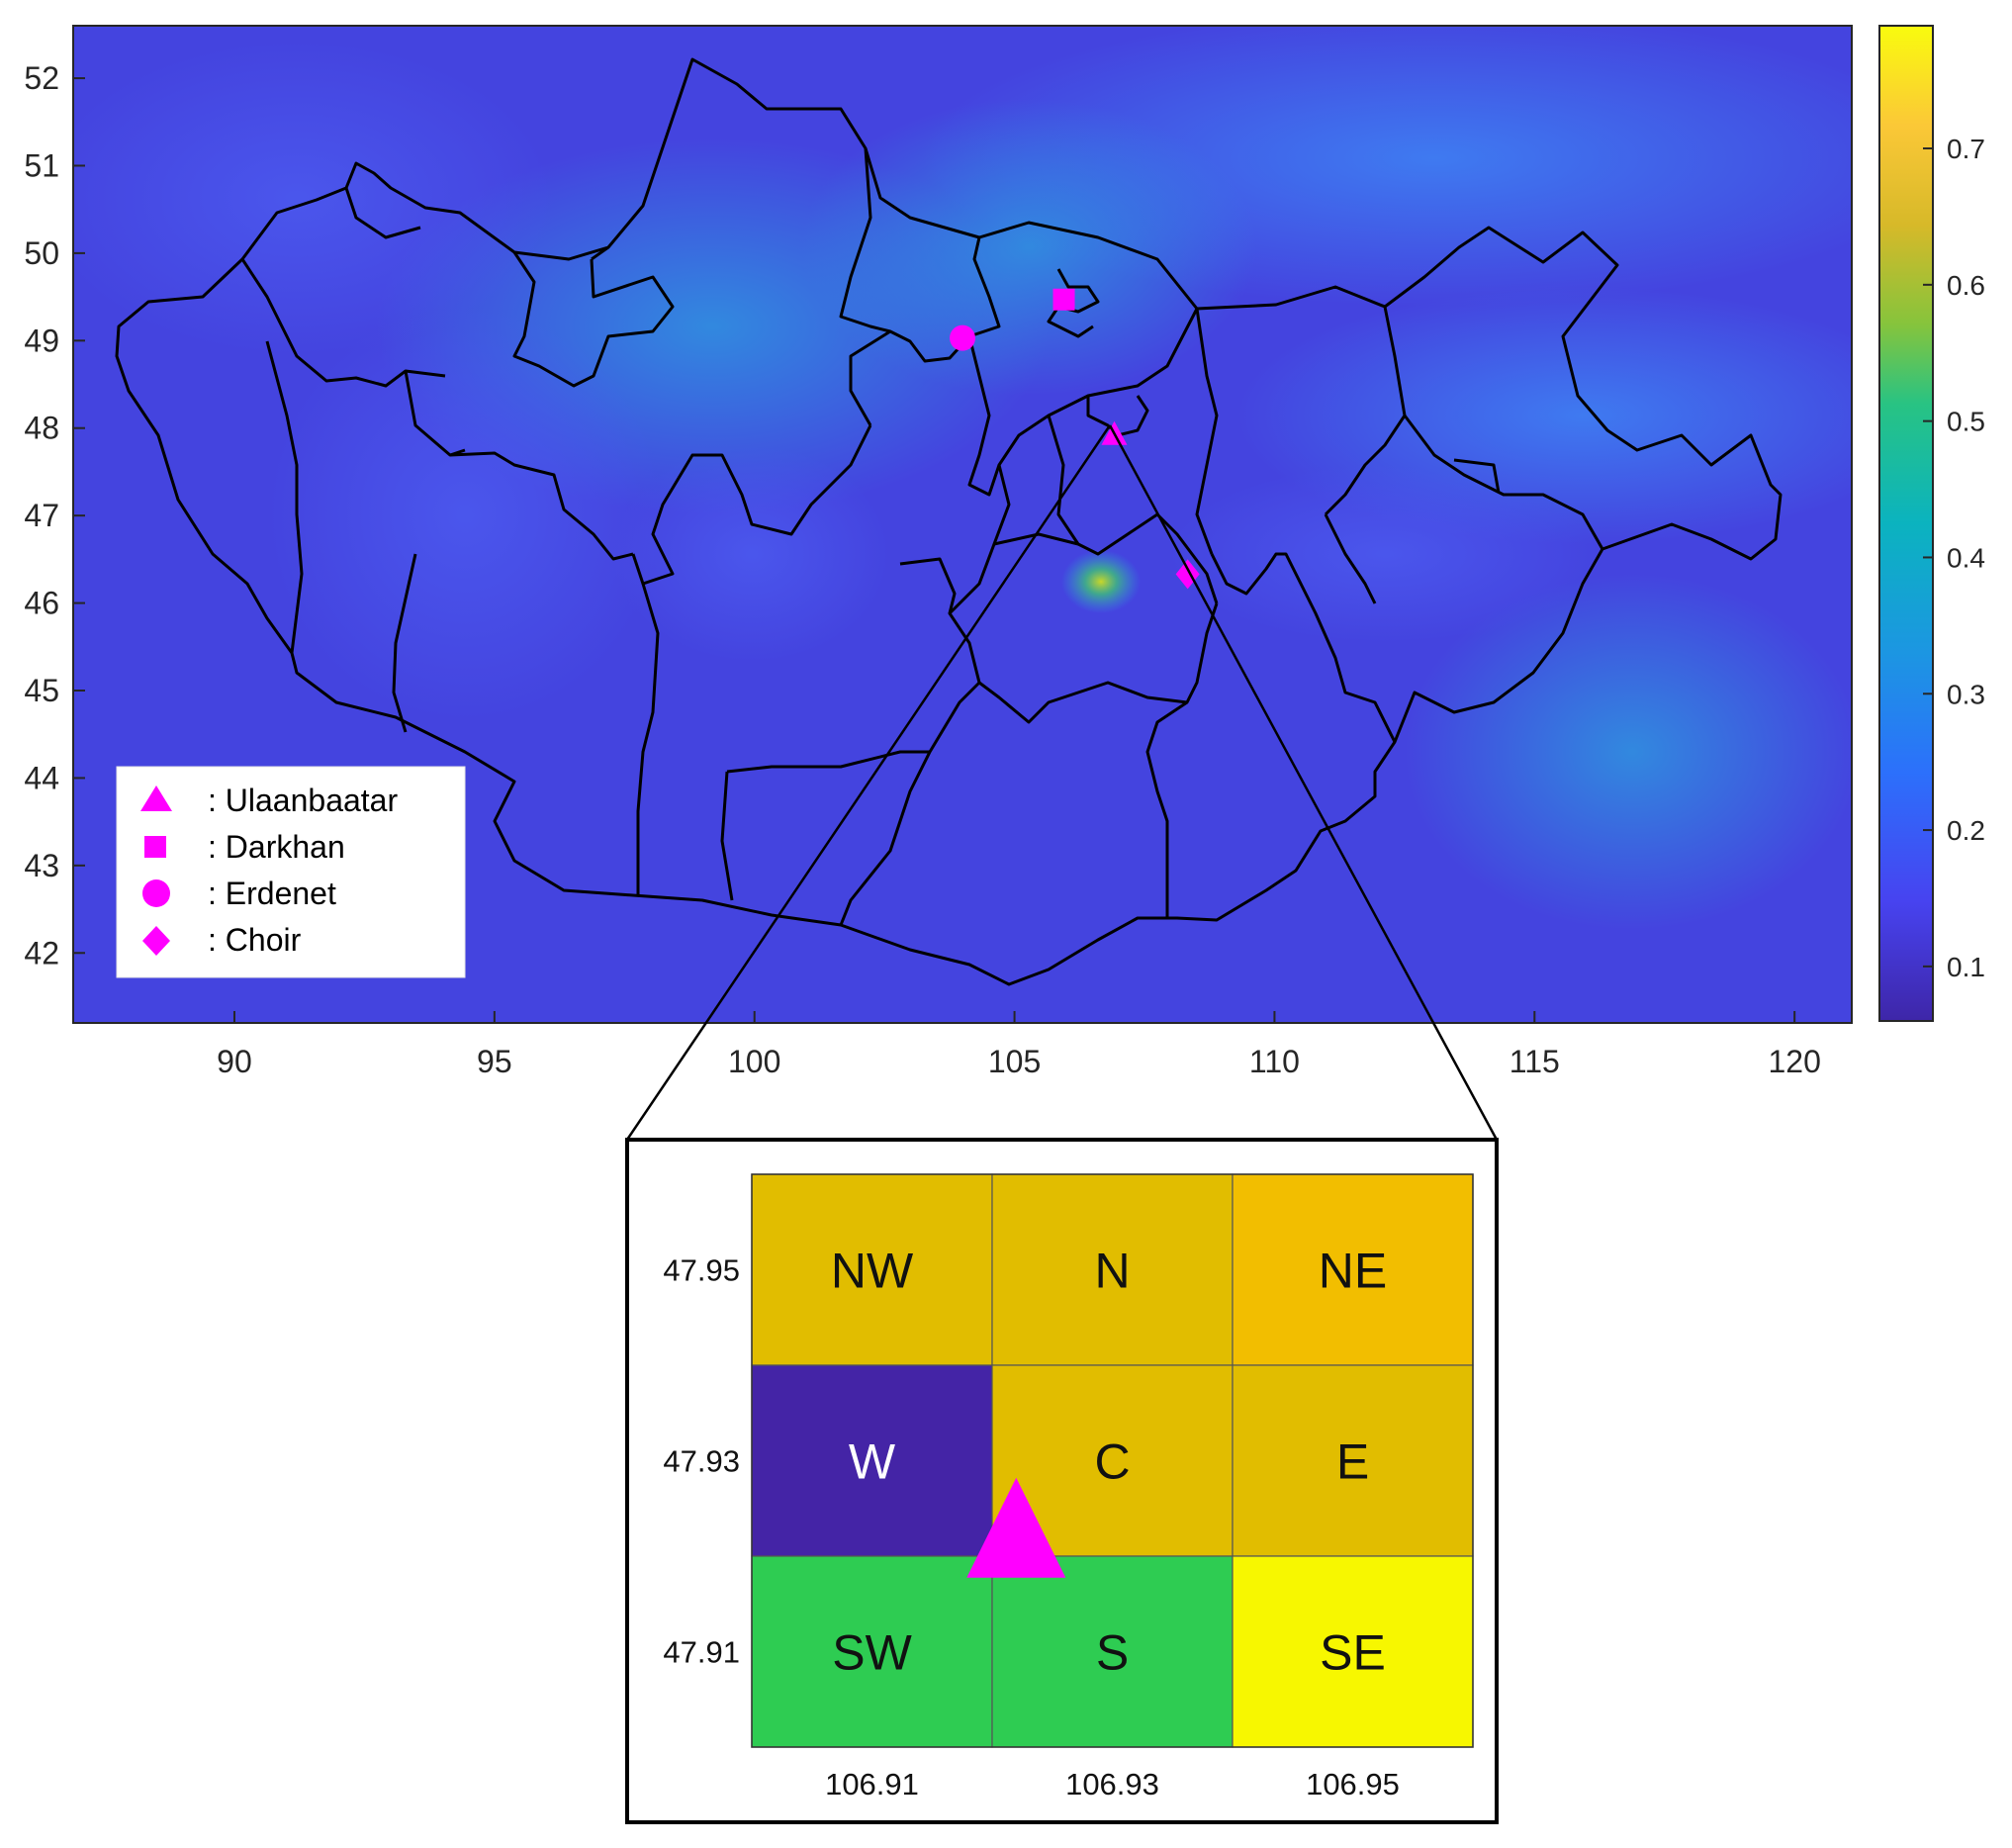 Image resolution: width=2012 pixels, height=1848 pixels. Describe the element at coordinates (156, 798) in the screenshot. I see `legend-triangle-icon` at that location.